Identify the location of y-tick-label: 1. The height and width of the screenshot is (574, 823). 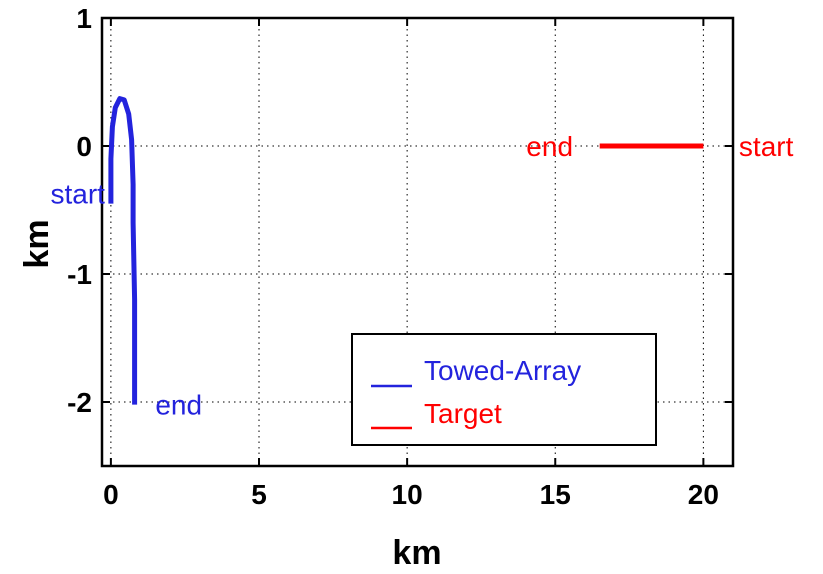
(84, 18).